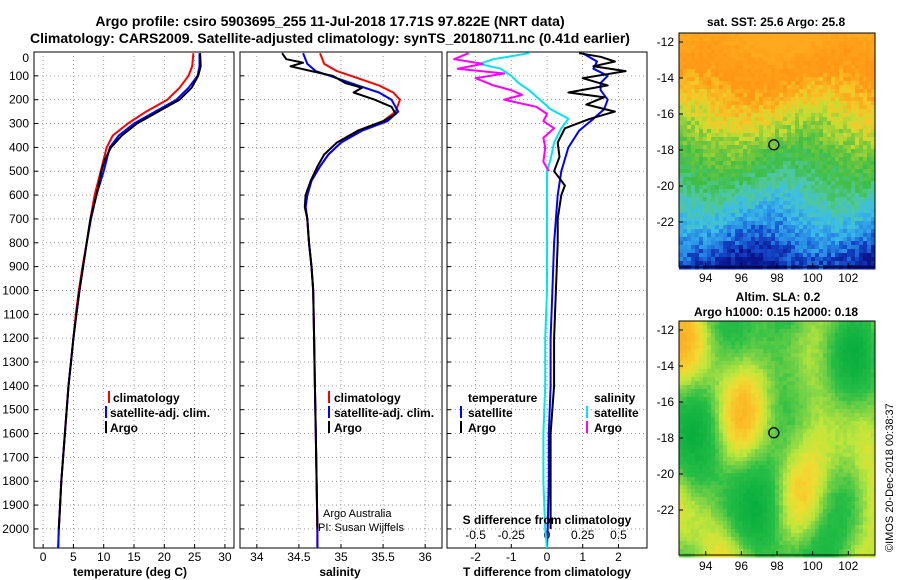  What do you see at coordinates (15, 386) in the screenshot?
I see `depth-tick-label: 1400` at bounding box center [15, 386].